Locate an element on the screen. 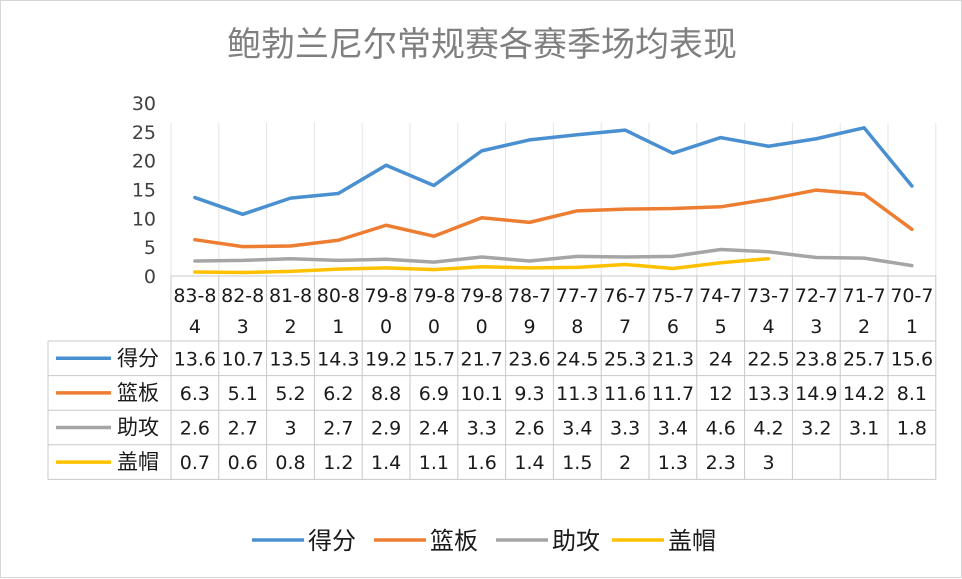 The image size is (962, 579). table-cell-value: 11.7 is located at coordinates (673, 394).